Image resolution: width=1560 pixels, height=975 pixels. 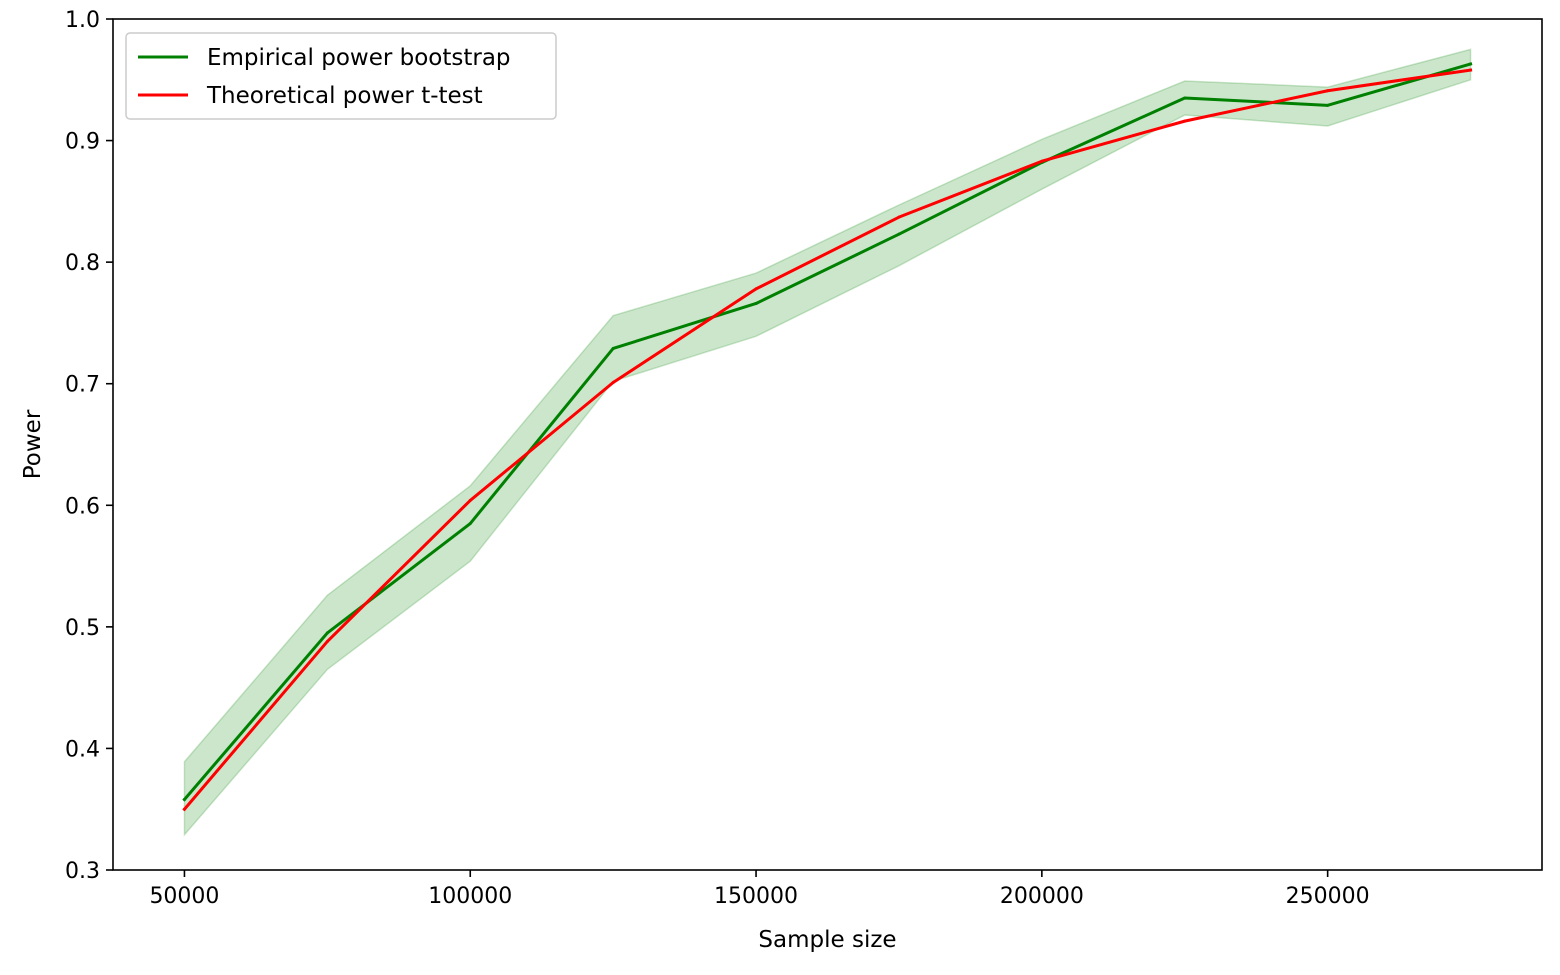 I want to click on y-tick-label: 0.8, so click(x=82, y=263).